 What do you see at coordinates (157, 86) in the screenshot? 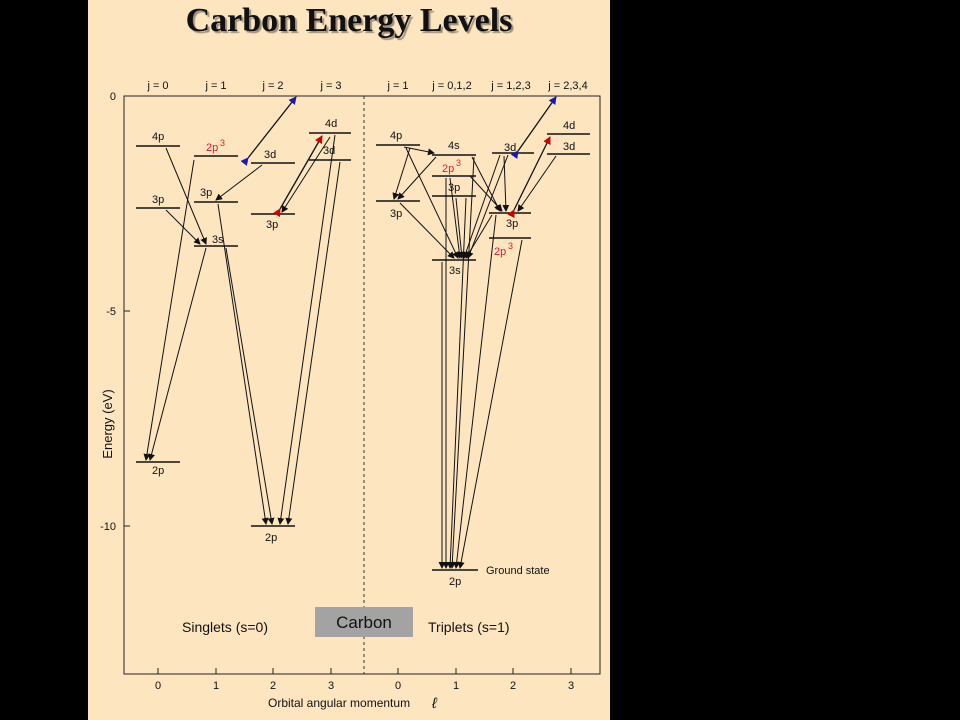
I see `j-label-s0: j = 0` at bounding box center [157, 86].